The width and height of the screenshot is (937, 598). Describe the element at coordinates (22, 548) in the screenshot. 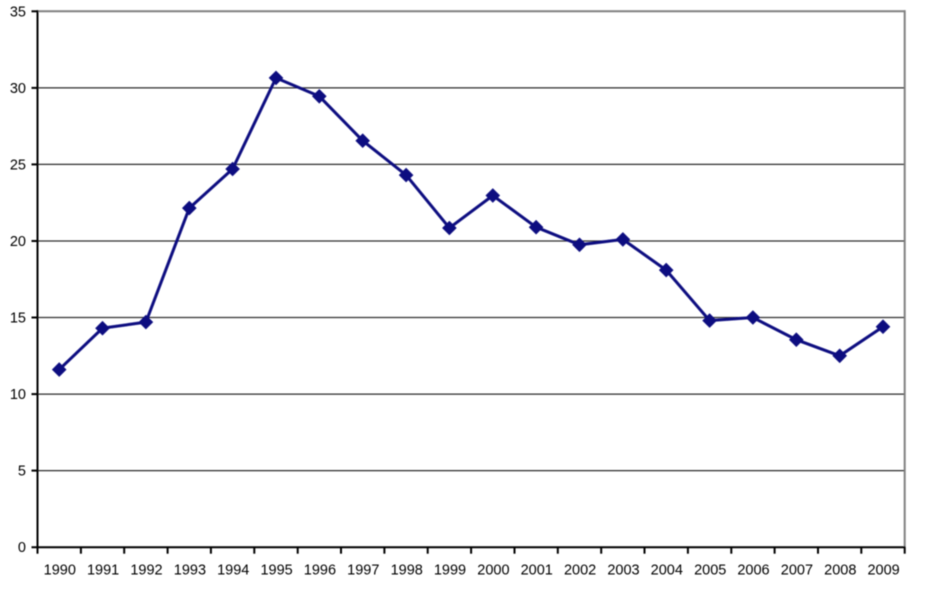

I see `svg-text: 0` at that location.